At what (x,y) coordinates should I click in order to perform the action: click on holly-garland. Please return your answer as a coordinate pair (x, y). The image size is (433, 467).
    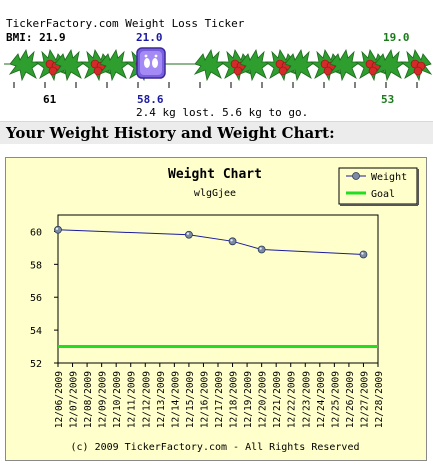
    Looking at the image, I should click on (218, 67).